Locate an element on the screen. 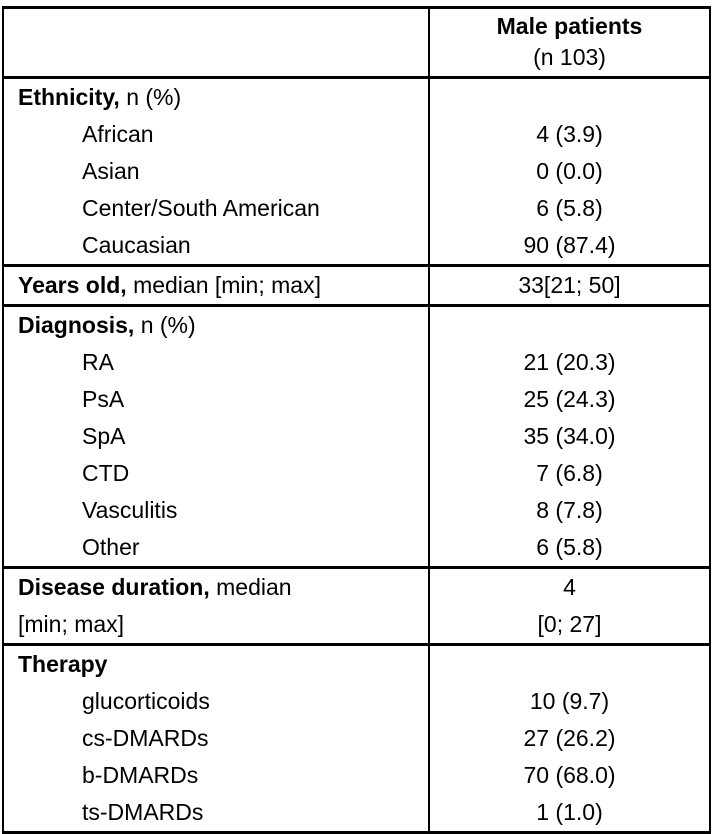 The width and height of the screenshot is (713, 834). row-label: PsA is located at coordinates (103, 399).